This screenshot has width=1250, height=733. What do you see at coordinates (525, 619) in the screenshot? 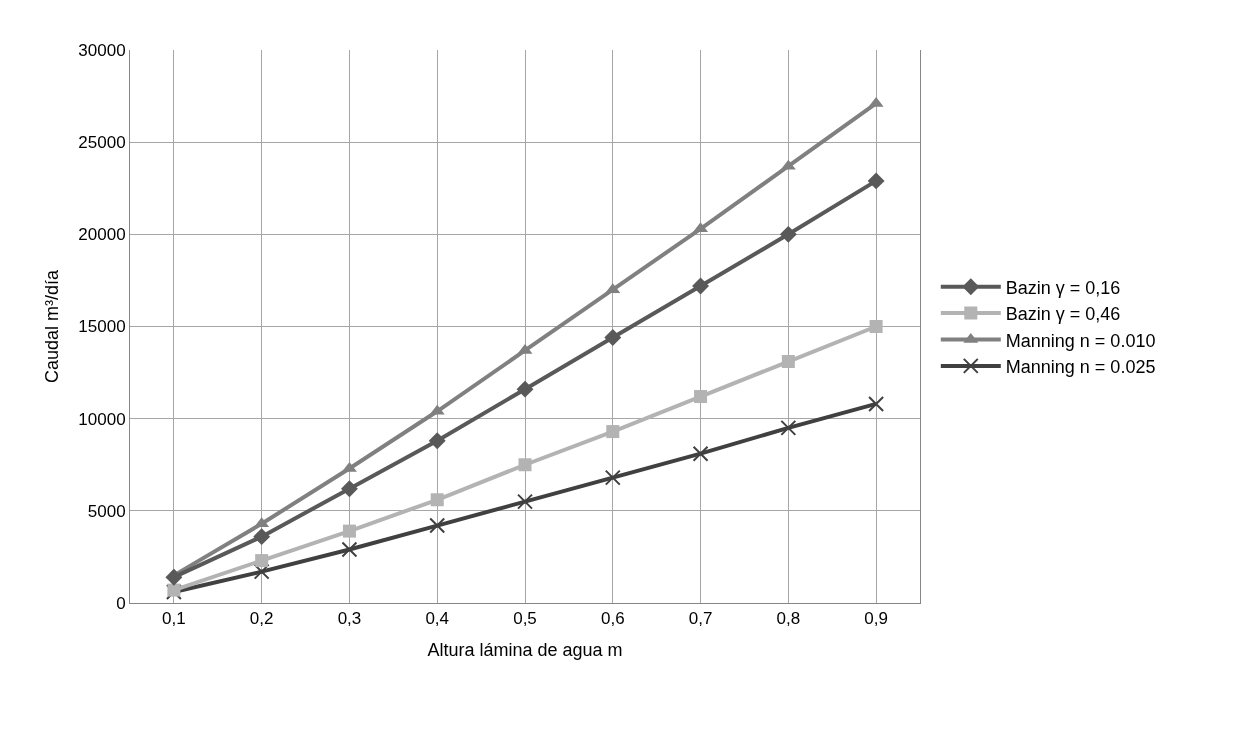
I see `x-tick-label: 0,5` at bounding box center [525, 619].